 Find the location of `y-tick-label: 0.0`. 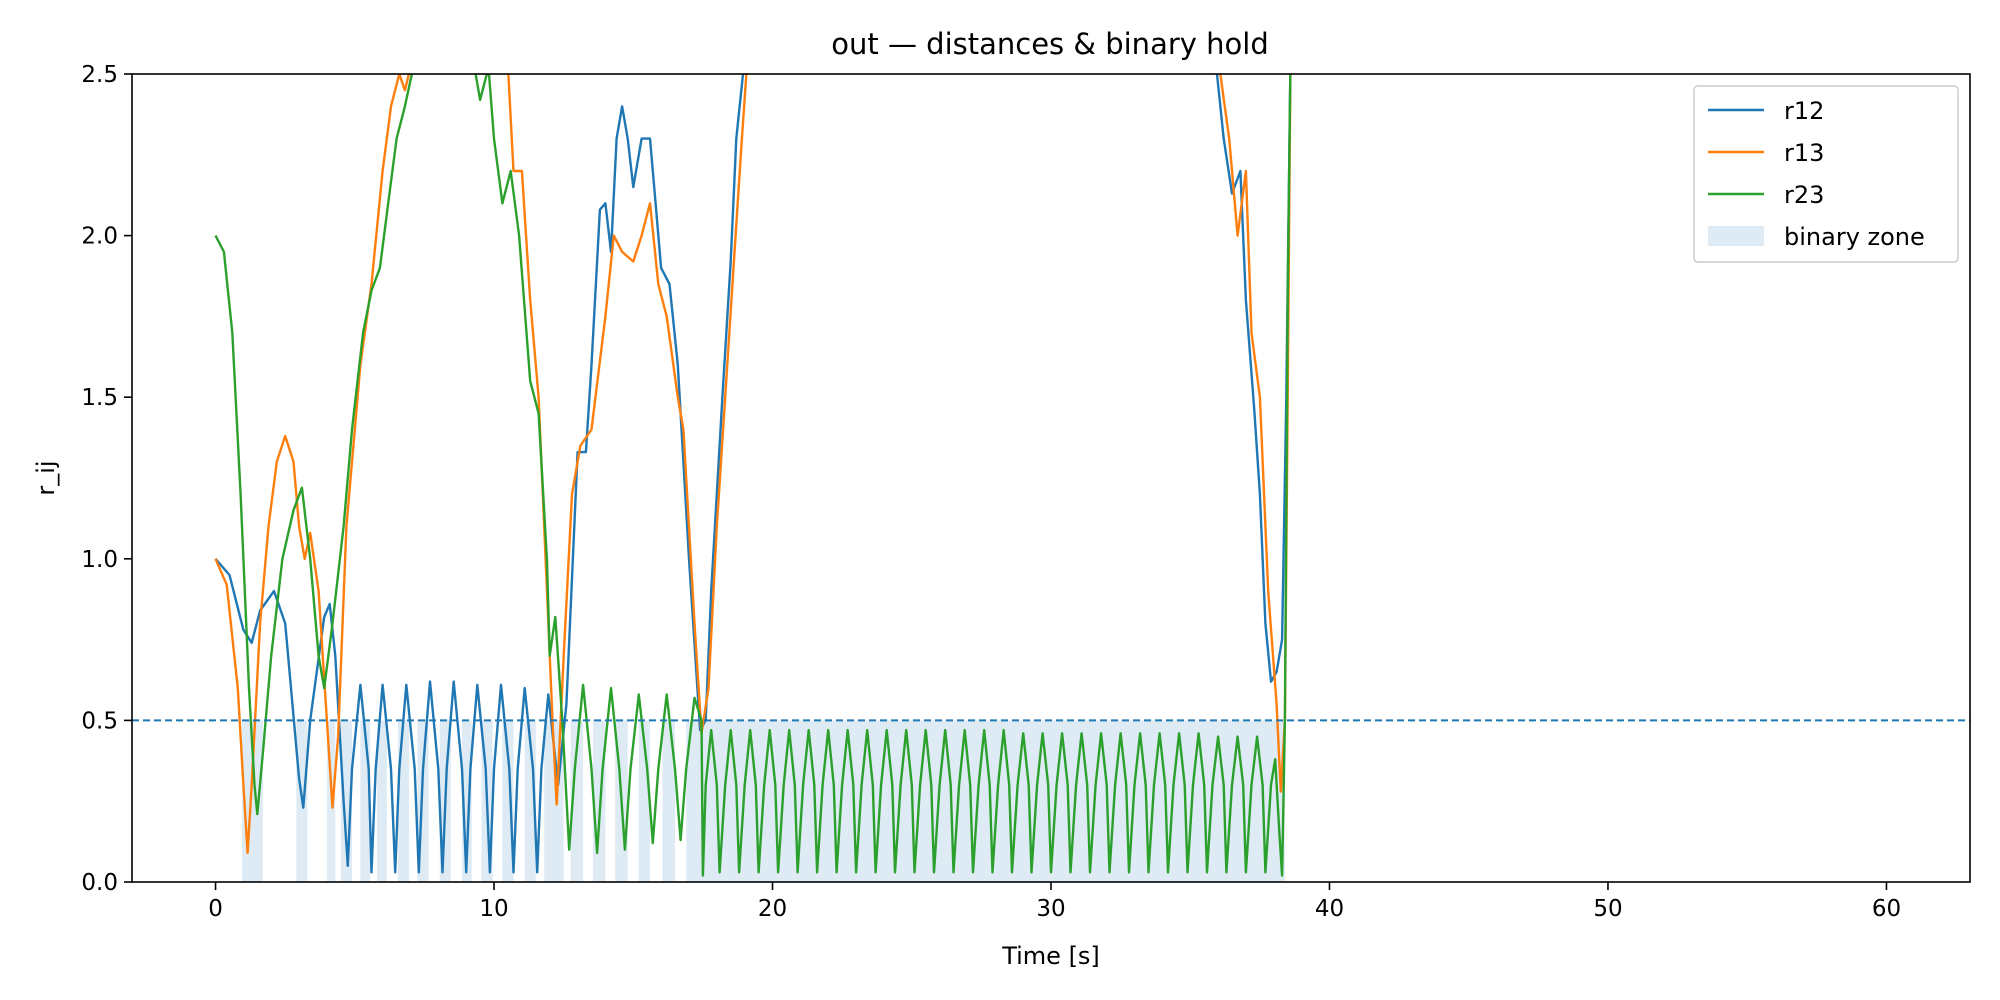

y-tick-label: 0.0 is located at coordinates (99, 883).